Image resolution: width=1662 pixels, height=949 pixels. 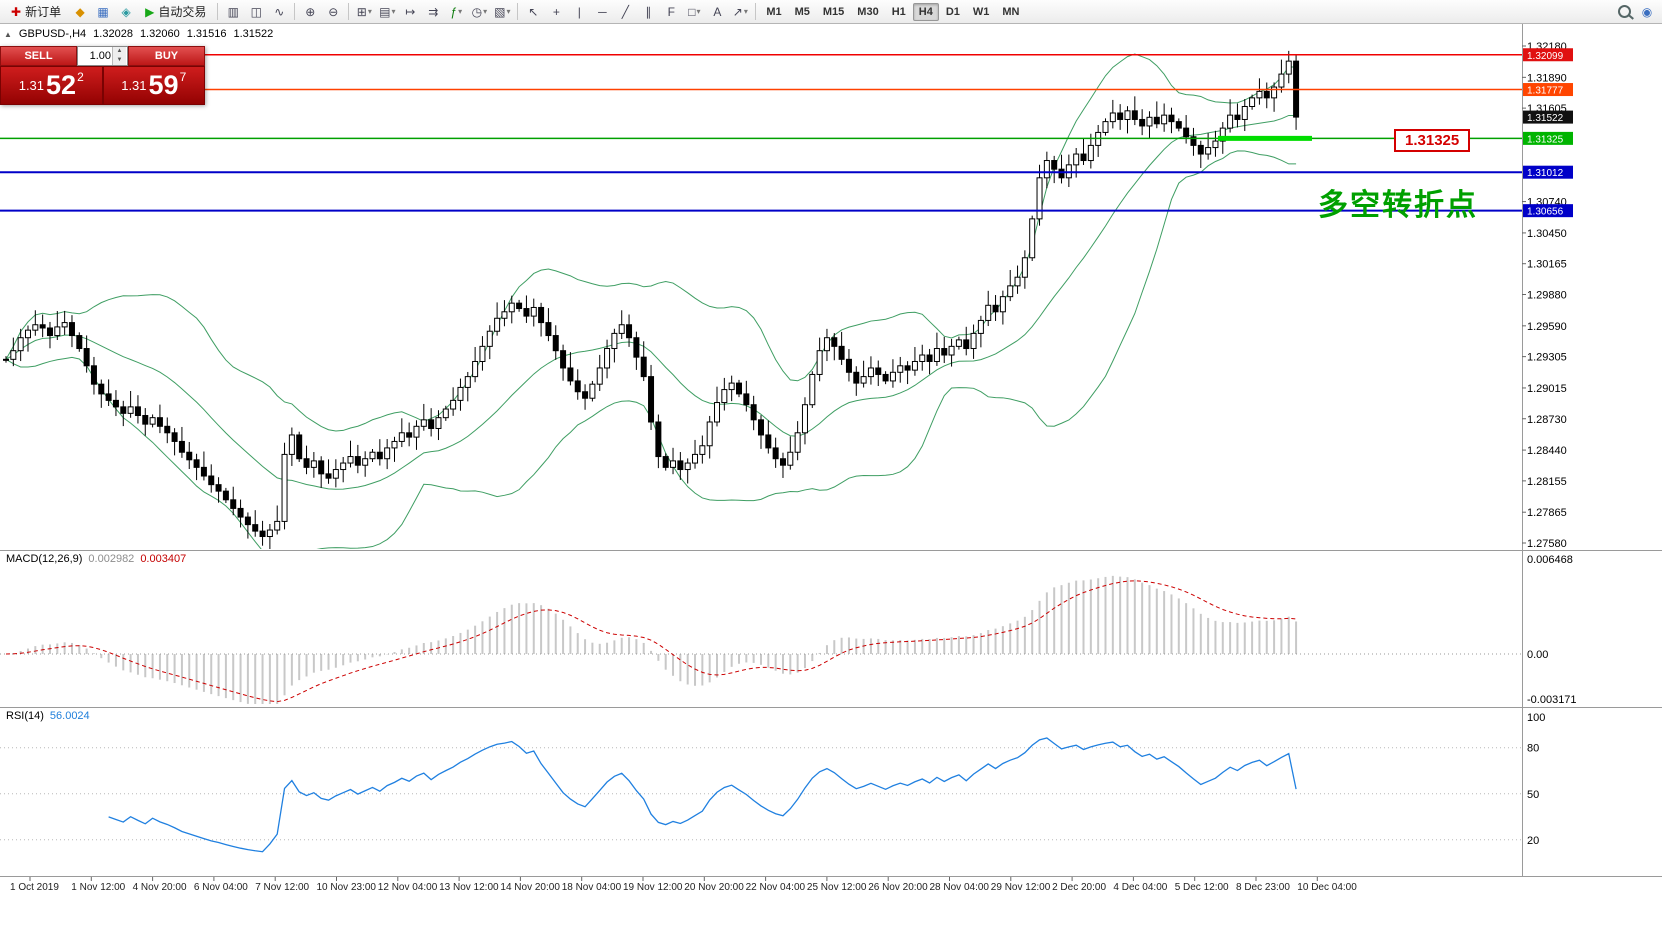 What do you see at coordinates (533, 12) in the screenshot?
I see `cursor-icon: ↖` at bounding box center [533, 12].